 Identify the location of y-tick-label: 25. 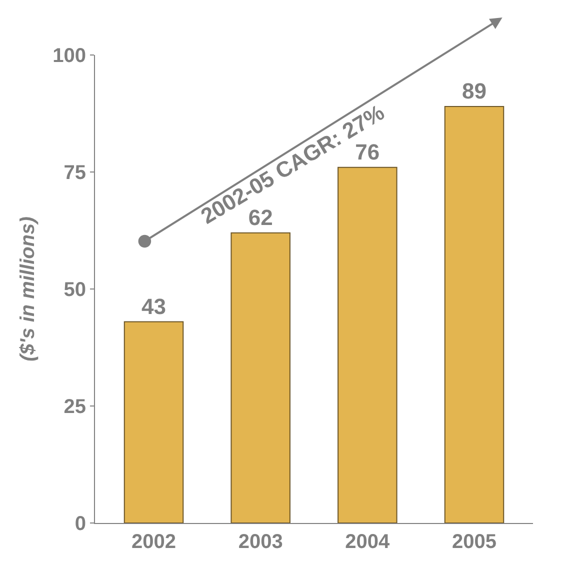
(75, 407).